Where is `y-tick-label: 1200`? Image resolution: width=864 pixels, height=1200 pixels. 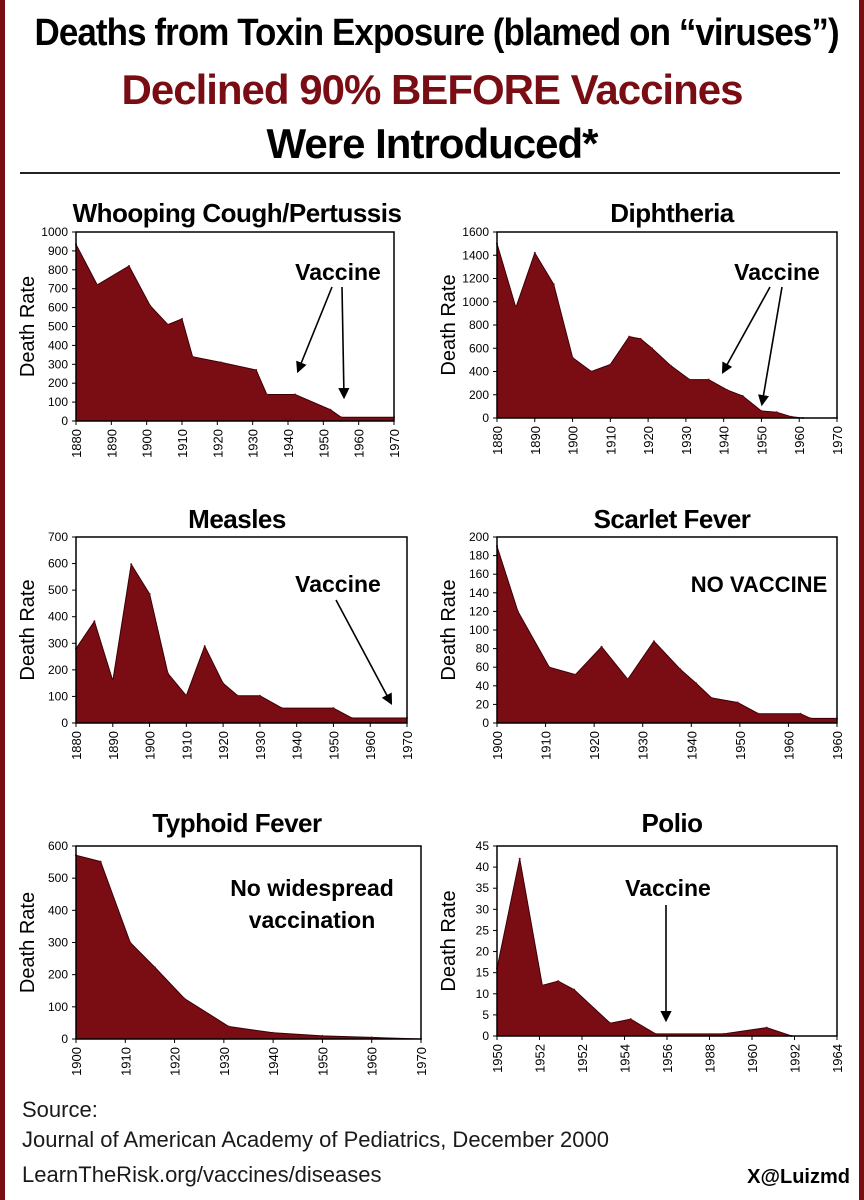 y-tick-label: 1200 is located at coordinates (475, 279).